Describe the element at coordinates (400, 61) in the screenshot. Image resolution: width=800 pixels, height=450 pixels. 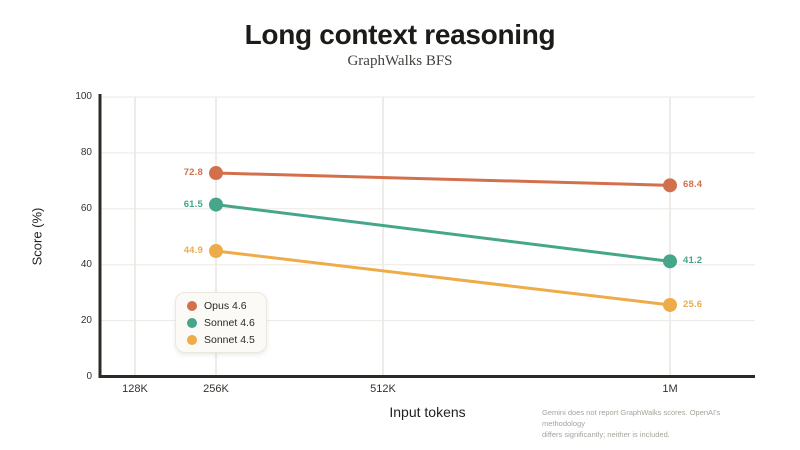
I see `chart-subtitle: GraphWalks BFS` at that location.